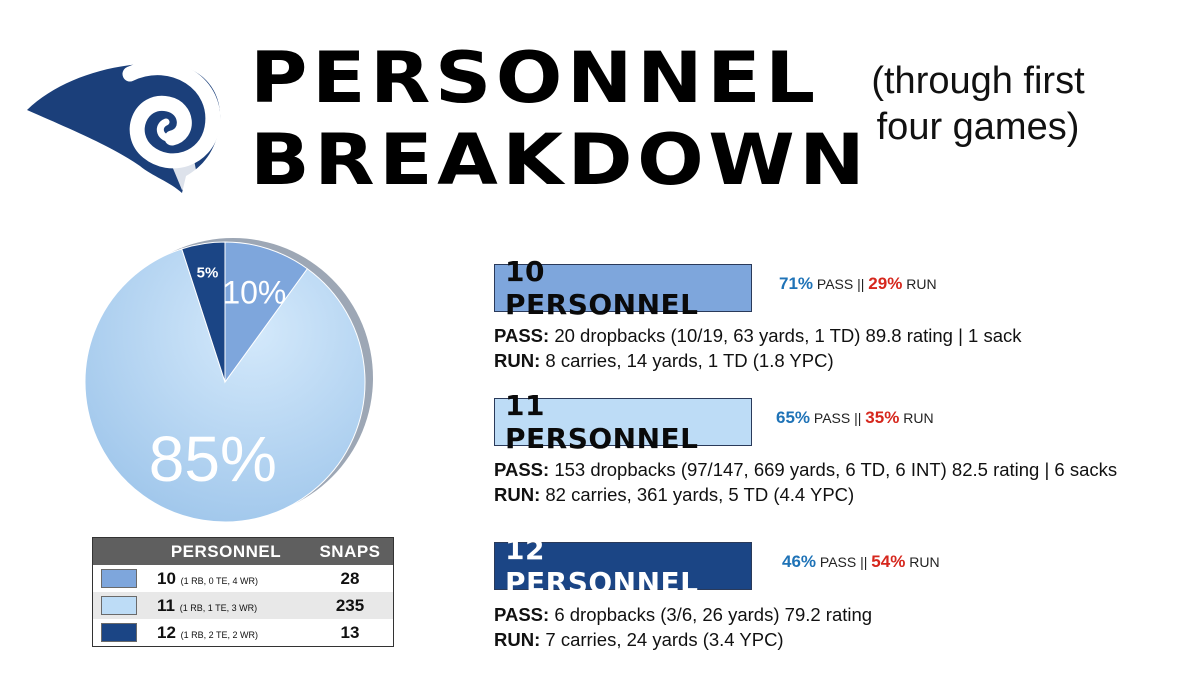 The image size is (1200, 675). What do you see at coordinates (203, 312) in the screenshot?
I see `pie-slice-12-personnel` at bounding box center [203, 312].